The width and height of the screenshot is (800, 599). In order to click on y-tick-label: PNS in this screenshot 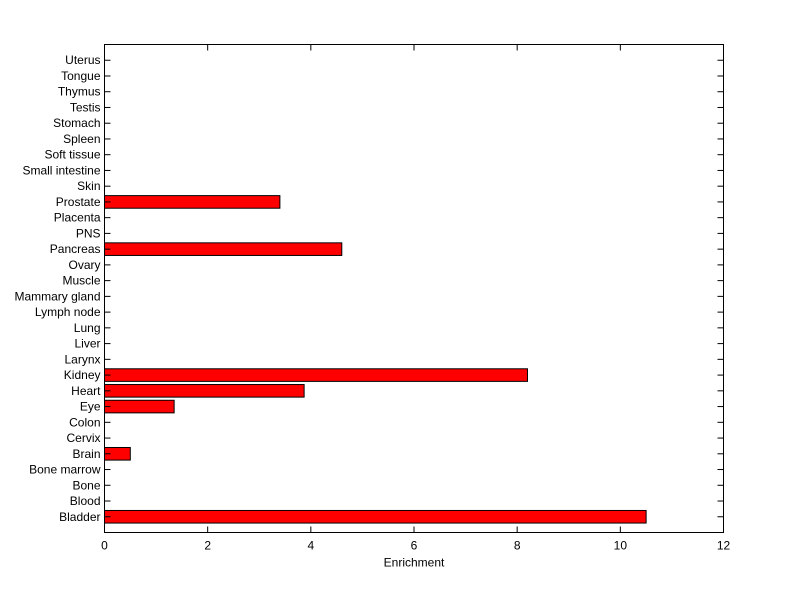, I will do `click(88, 233)`.